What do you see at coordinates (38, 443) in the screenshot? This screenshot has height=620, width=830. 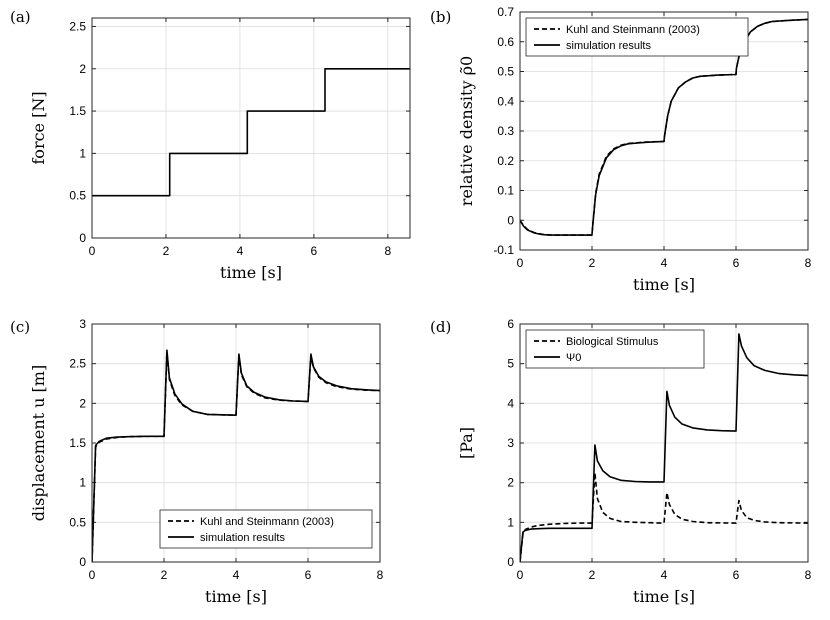 I see `y-axis-title: displacement u [m]` at bounding box center [38, 443].